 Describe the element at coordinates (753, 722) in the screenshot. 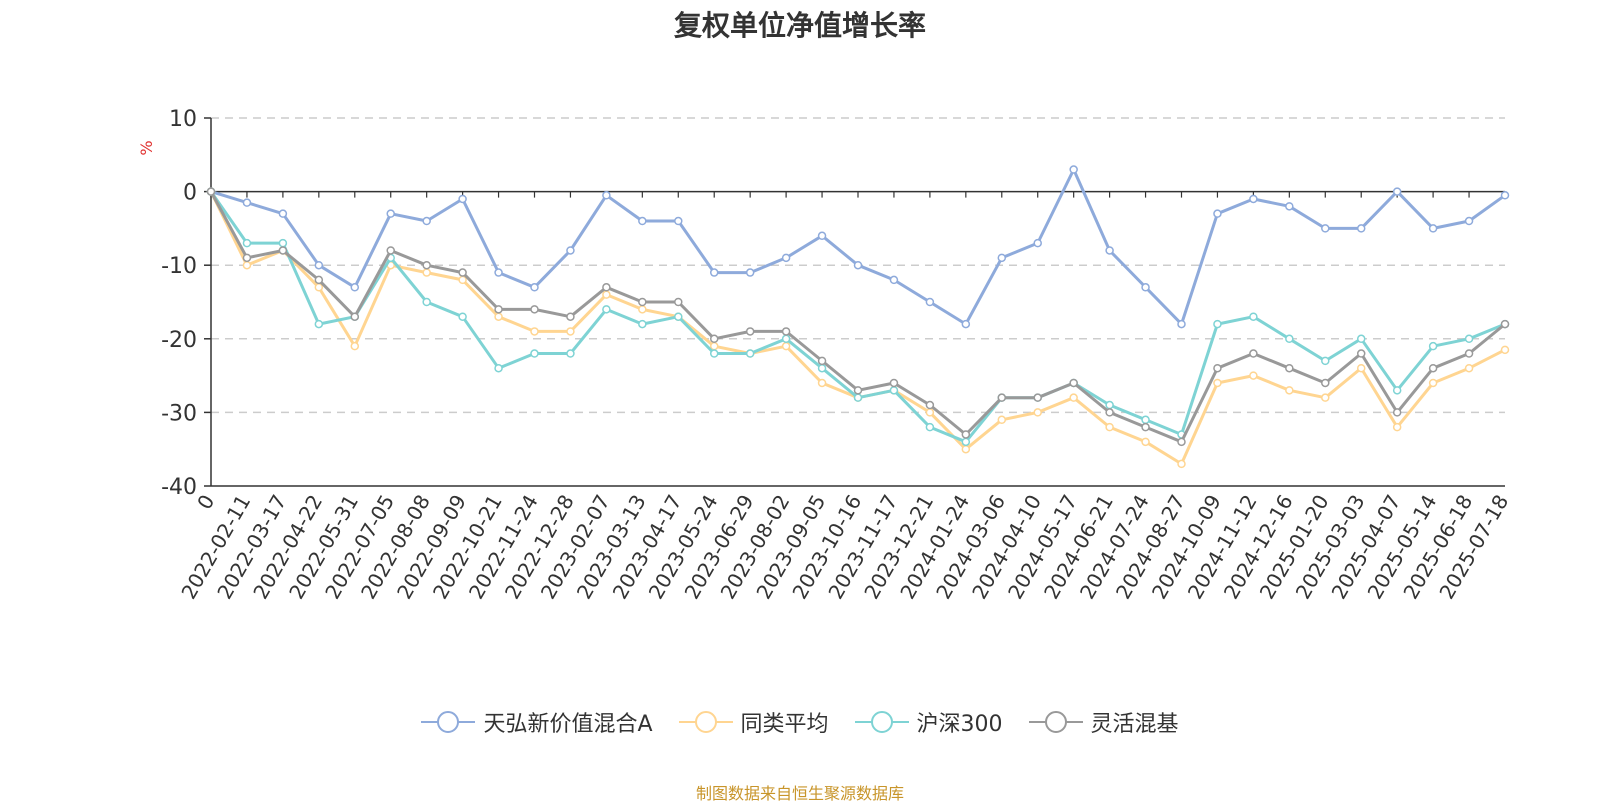

I see `legend-item: 同类平均` at that location.